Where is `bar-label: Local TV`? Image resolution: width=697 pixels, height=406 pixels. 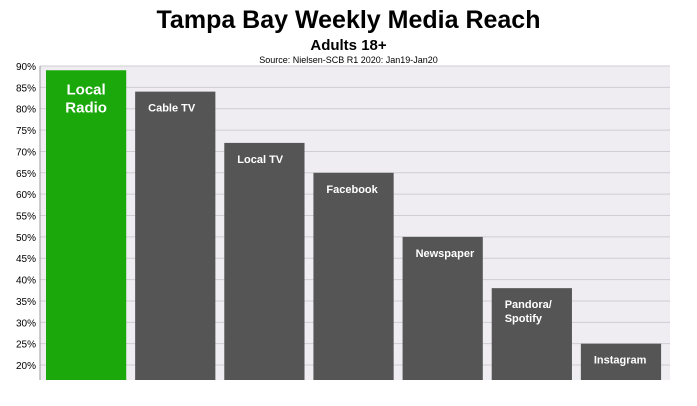 bar-label: Local TV is located at coordinates (260, 160).